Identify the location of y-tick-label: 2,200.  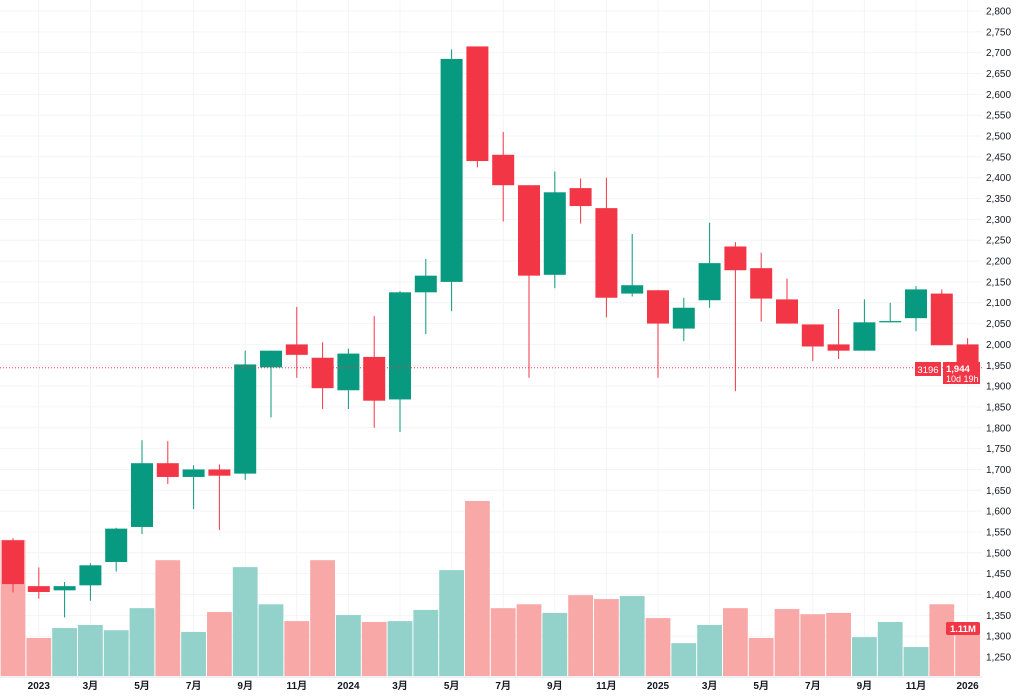
(998, 262).